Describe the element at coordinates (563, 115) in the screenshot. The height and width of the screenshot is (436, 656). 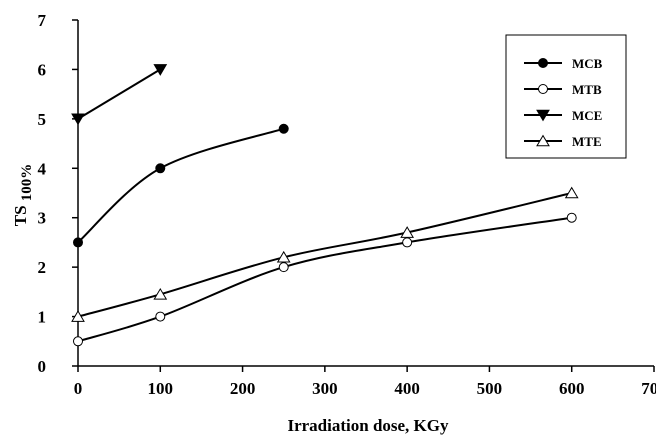
I see `legend-item-mce: MCE` at that location.